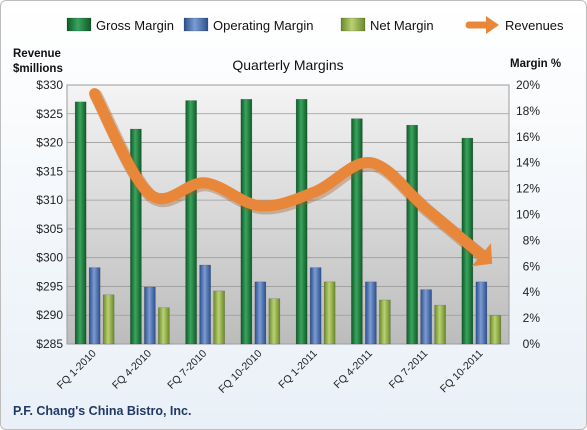  I want to click on x-tick-label: FQ 7-2010, so click(187, 370).